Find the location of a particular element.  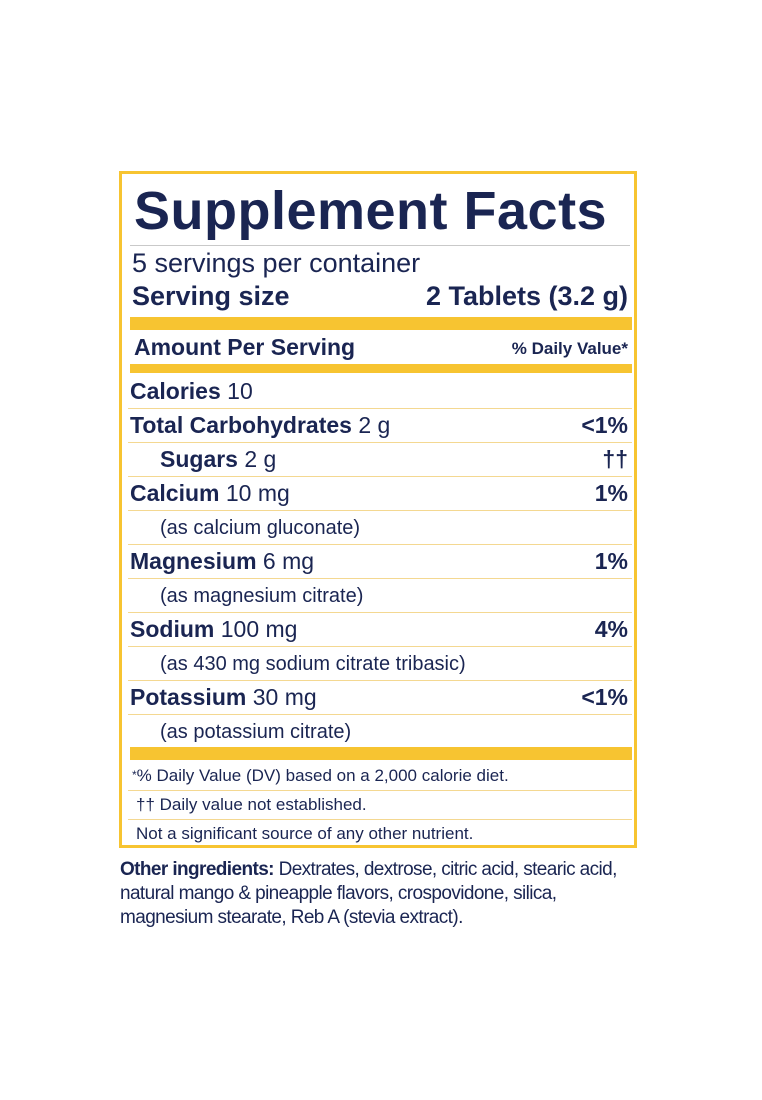

amount-per-serving-header: Amount Per Serving is located at coordinates (245, 347).